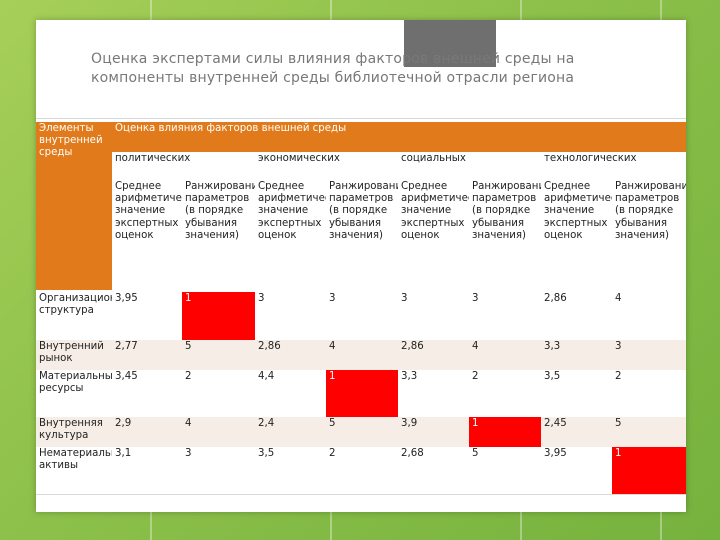 This screenshot has width=720, height=540. What do you see at coordinates (183, 165) in the screenshot?
I see `factor-header: политических` at bounding box center [183, 165].